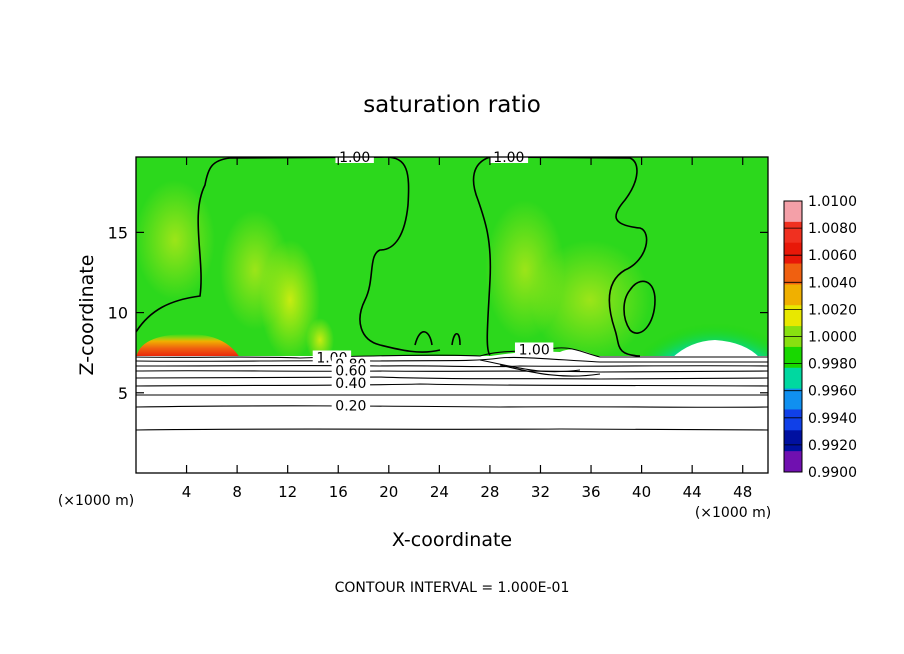 The width and height of the screenshot is (904, 654). I want to click on contour-labels: 1.001.001.001.000.800.600.400.20, so click(433, 282).